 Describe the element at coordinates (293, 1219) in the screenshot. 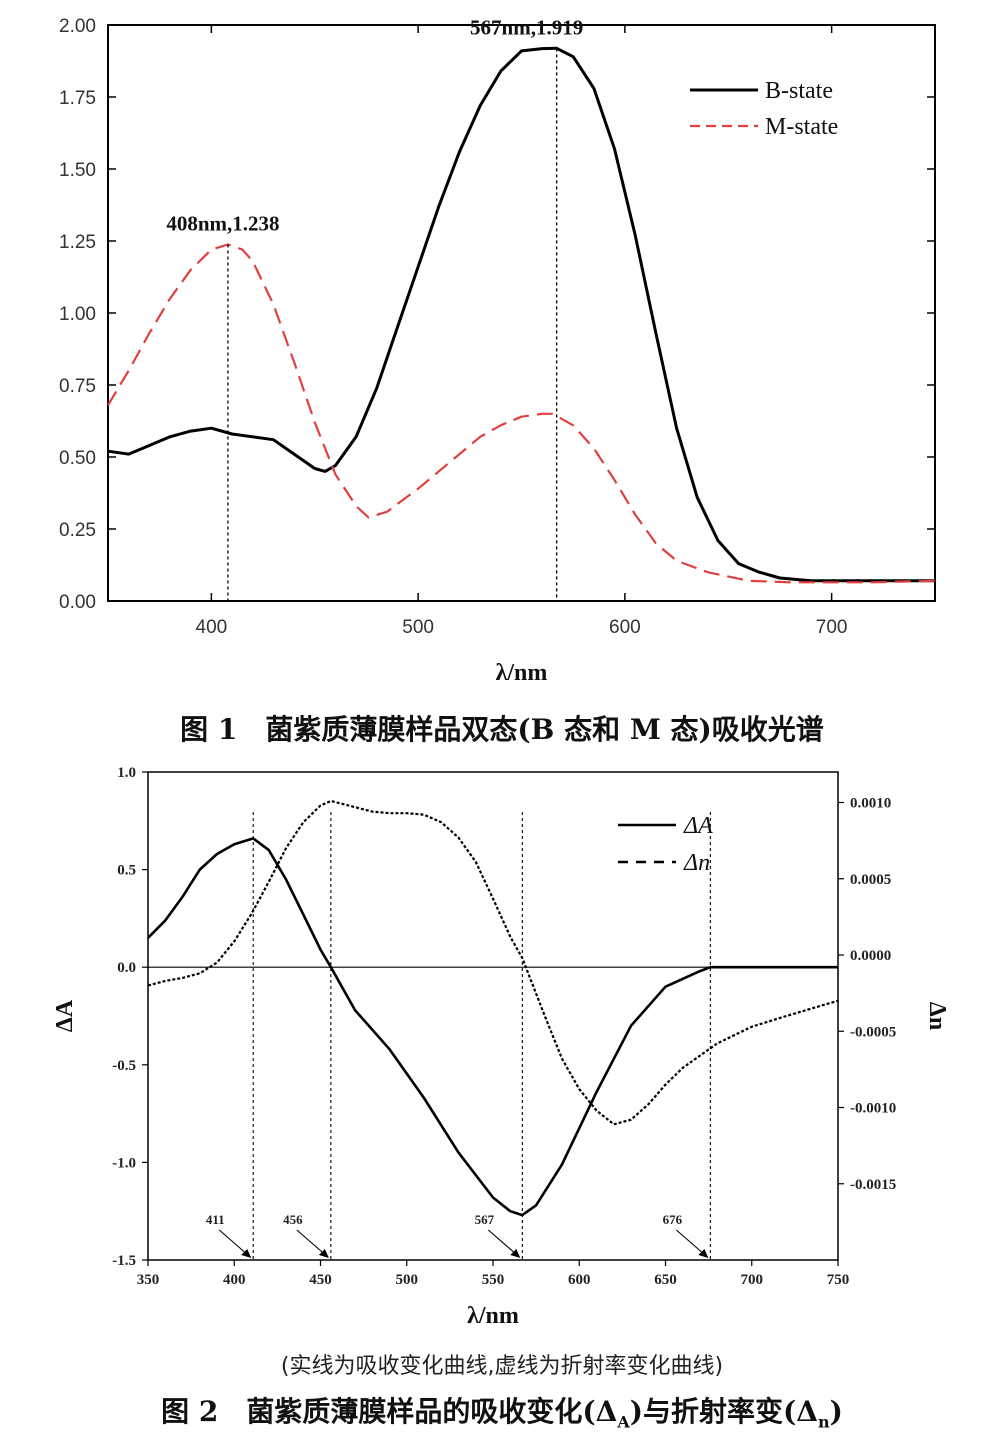

I see `fig2-marker-label: 456` at that location.